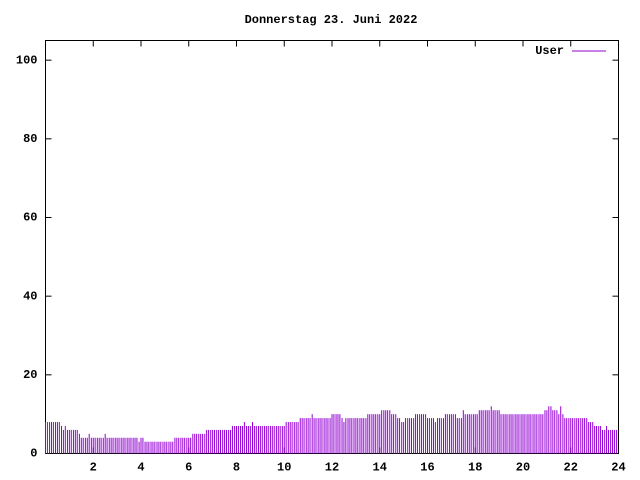 Image resolution: width=640 pixels, height=480 pixels. What do you see at coordinates (30, 375) in the screenshot?
I see `y-tick-label: 20` at bounding box center [30, 375].